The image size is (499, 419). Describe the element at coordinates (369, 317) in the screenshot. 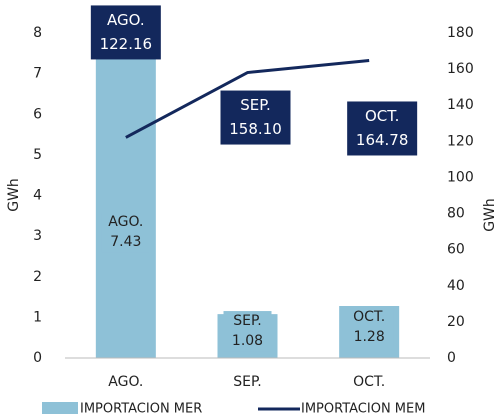

I see `bar-label-category: OCT.` at that location.